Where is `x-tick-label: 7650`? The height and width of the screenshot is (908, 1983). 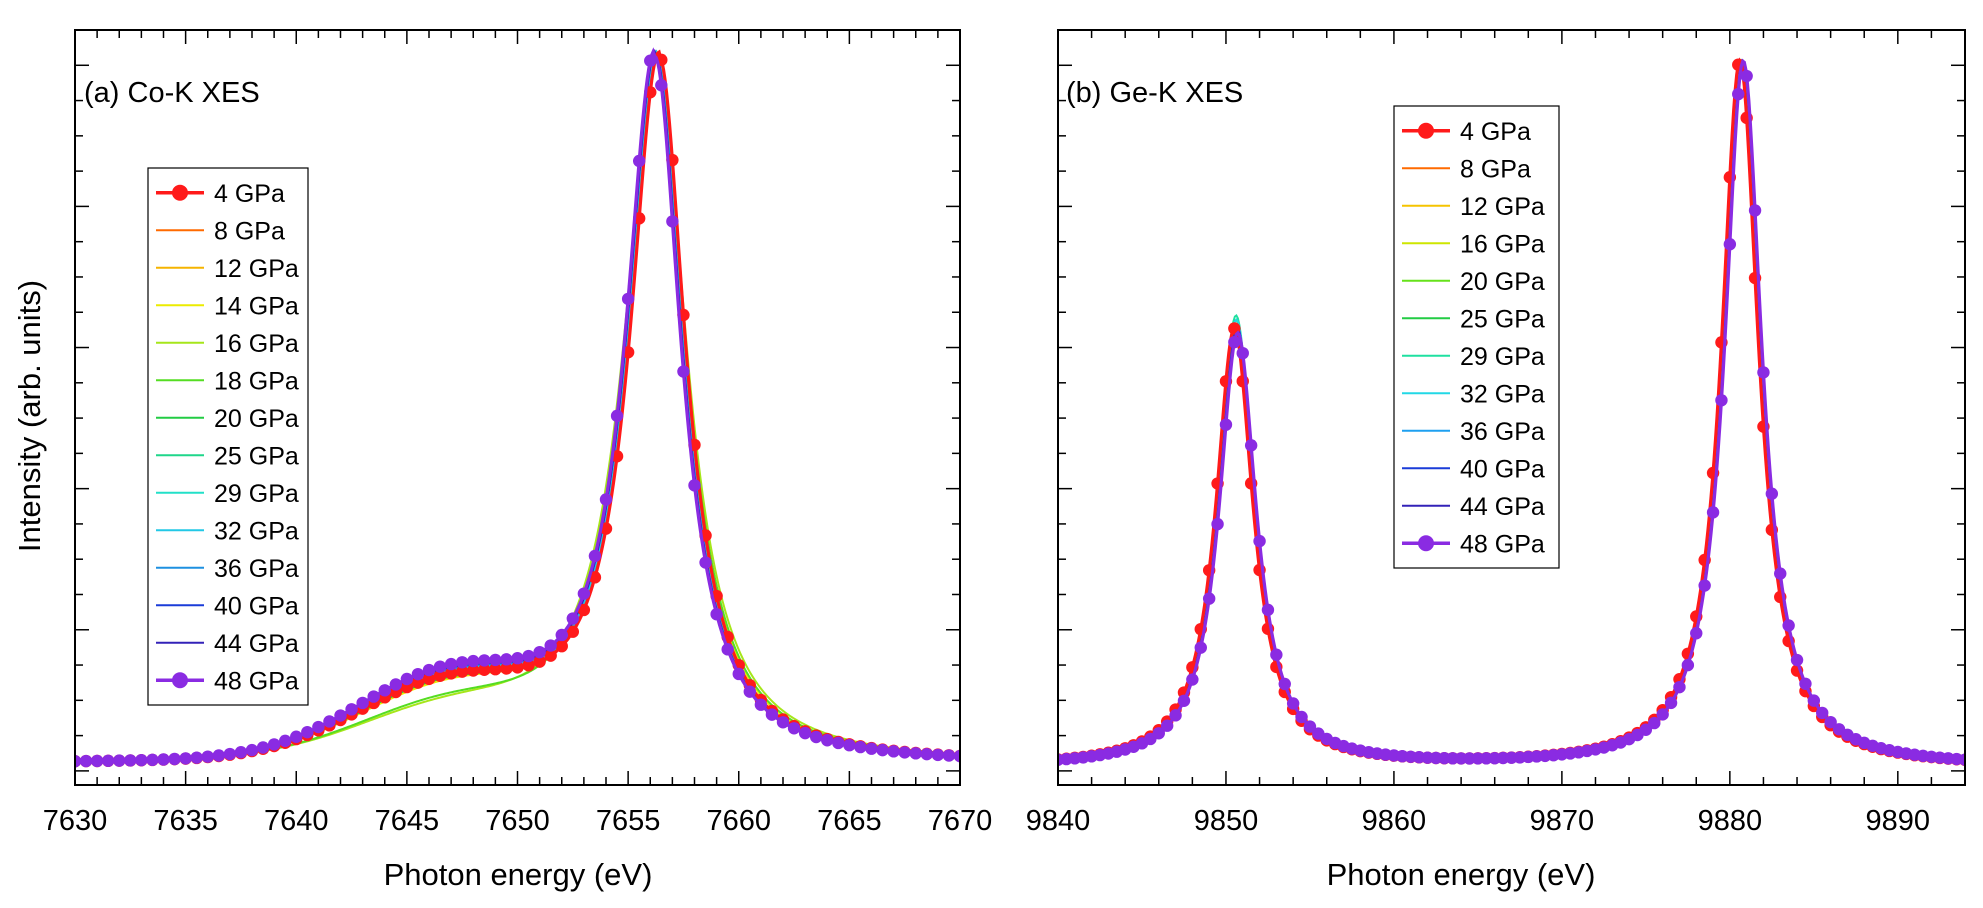
x-tick-label: 7650 is located at coordinates (517, 821).